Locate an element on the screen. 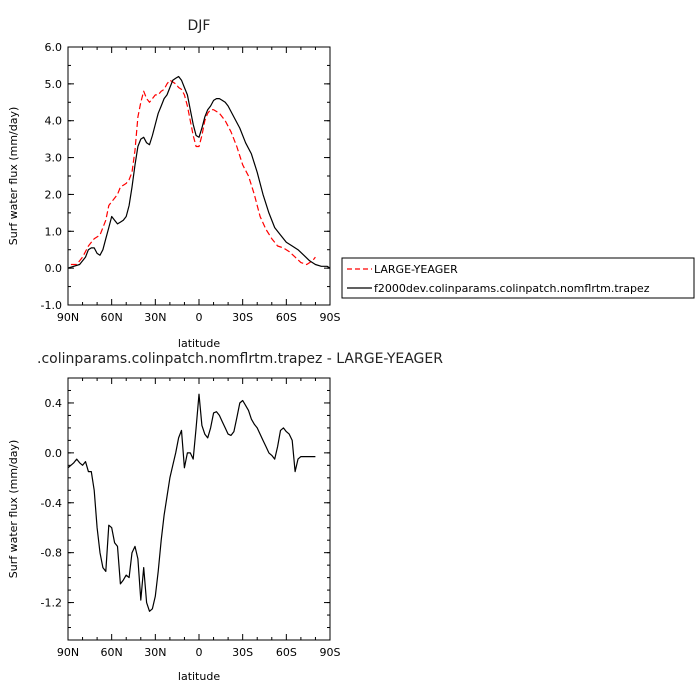 The width and height of the screenshot is (700, 700). series-line-f2000dev-colinparams-colinpatch-nomflrtm-trapez is located at coordinates (199, 172).